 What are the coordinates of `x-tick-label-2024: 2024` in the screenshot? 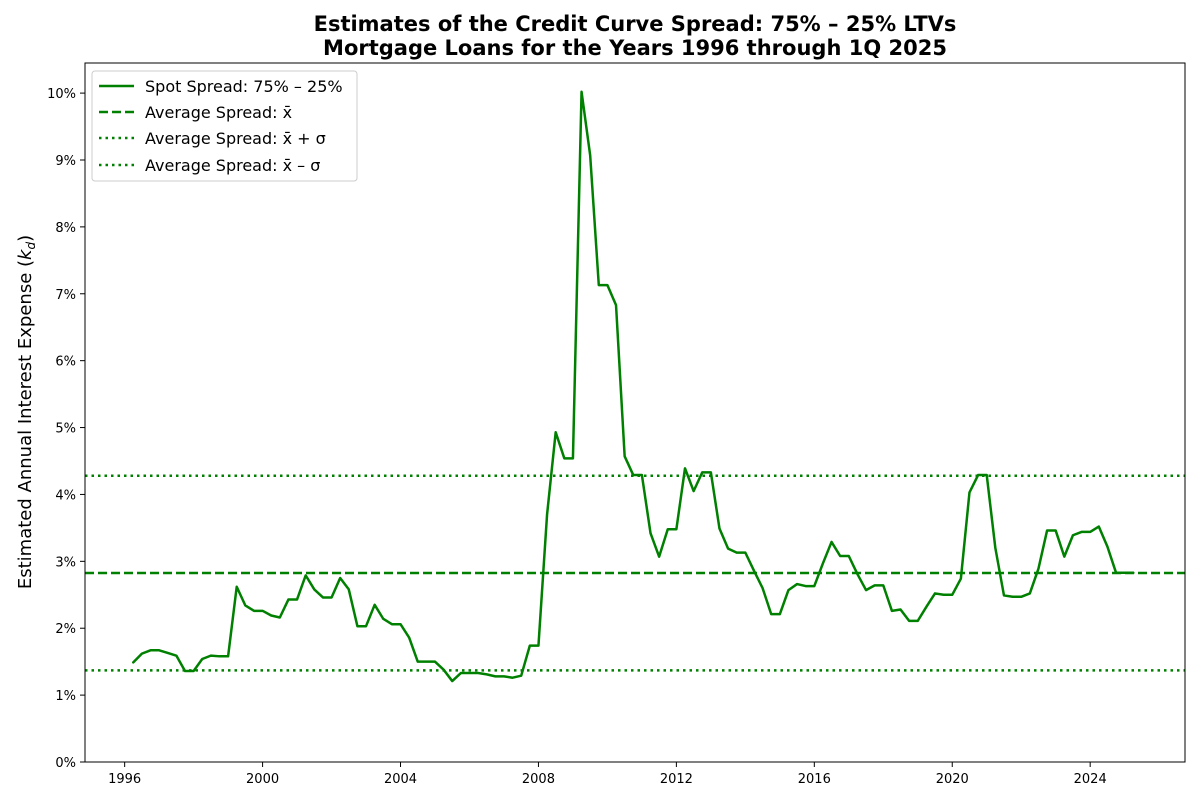 It's located at (1090, 779).